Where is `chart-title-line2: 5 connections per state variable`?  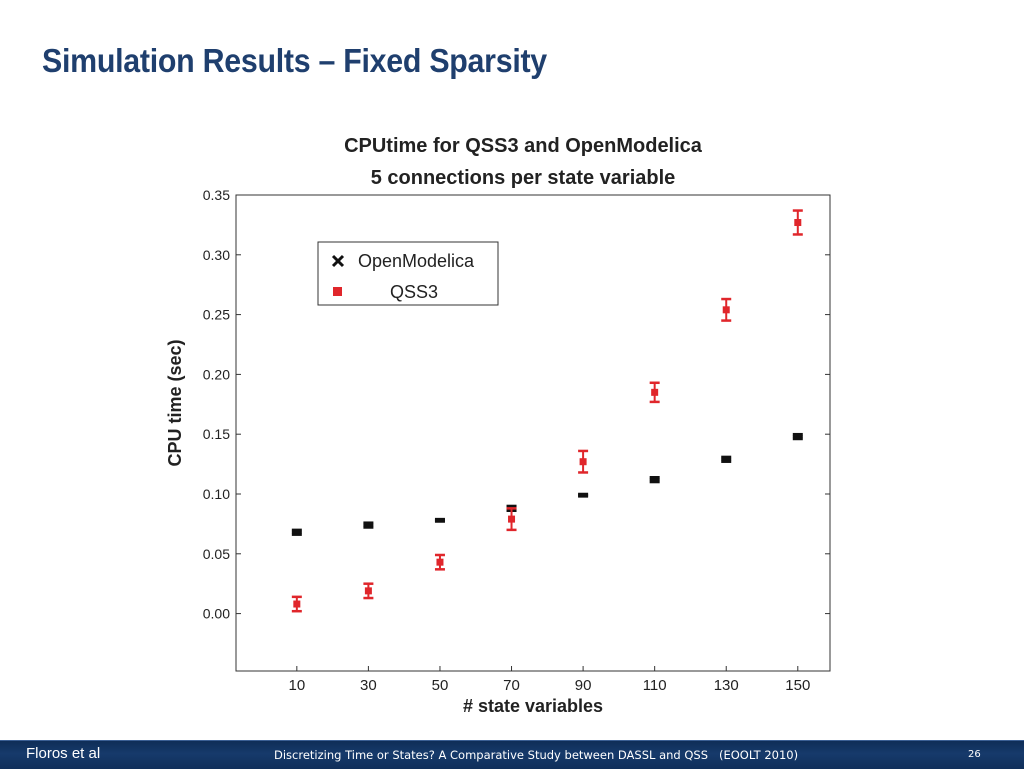
chart-title-line2: 5 connections per state variable is located at coordinates (523, 178).